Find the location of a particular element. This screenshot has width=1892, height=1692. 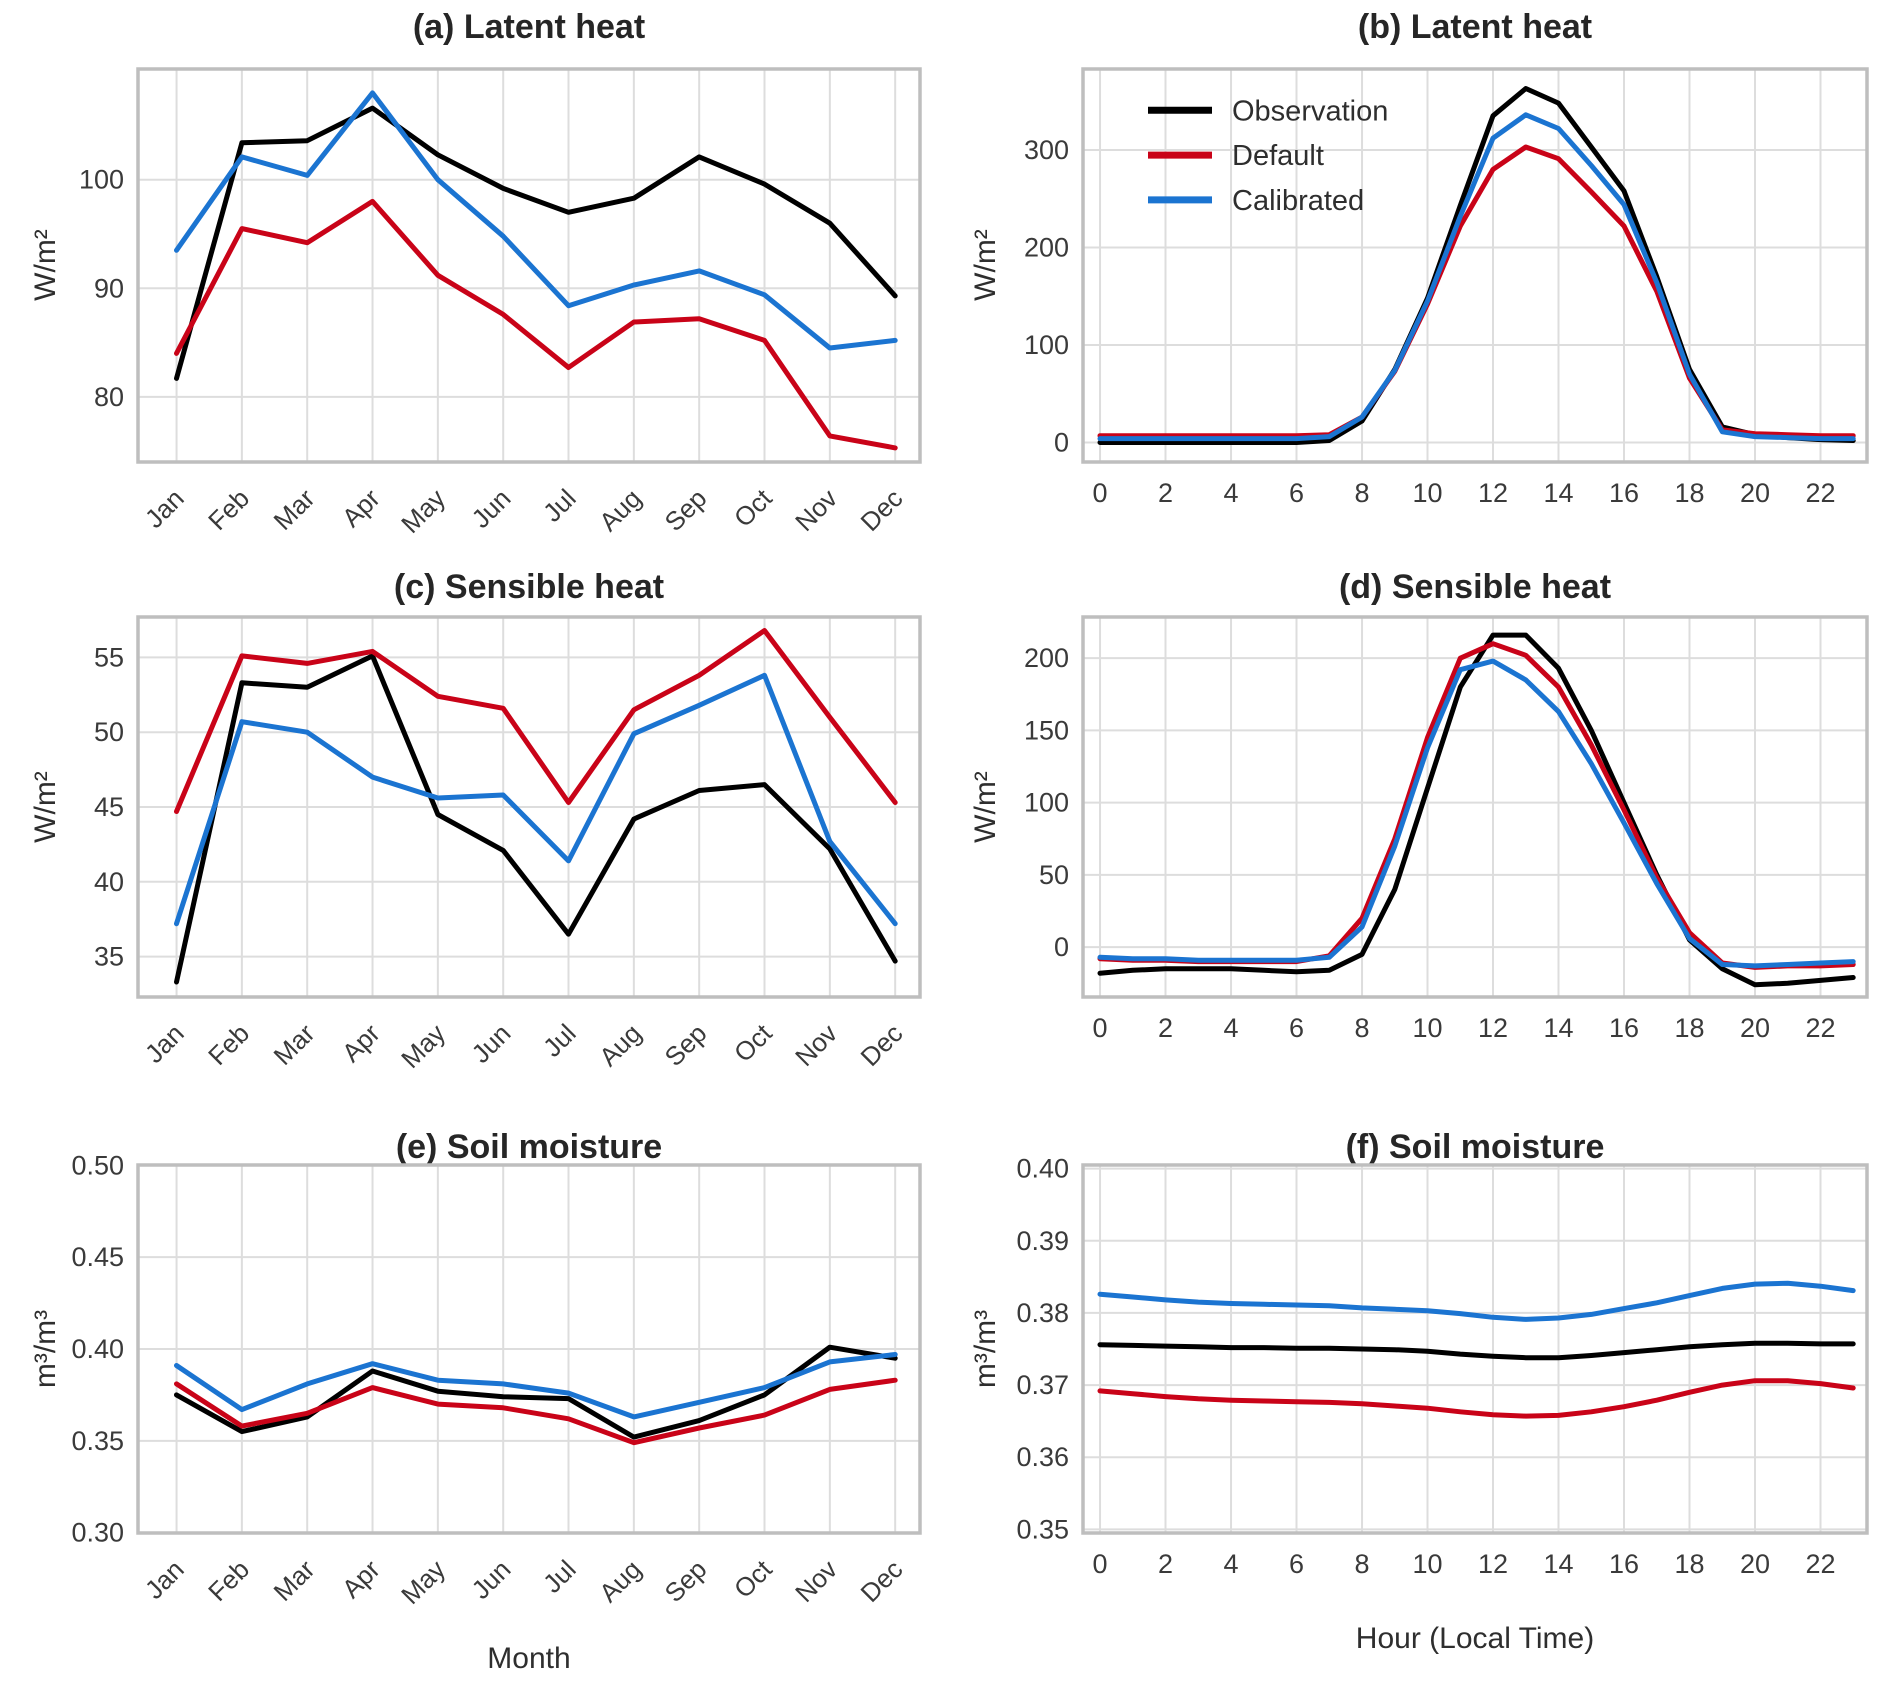

y-tick-label: 0.39 is located at coordinates (1042, 1241).